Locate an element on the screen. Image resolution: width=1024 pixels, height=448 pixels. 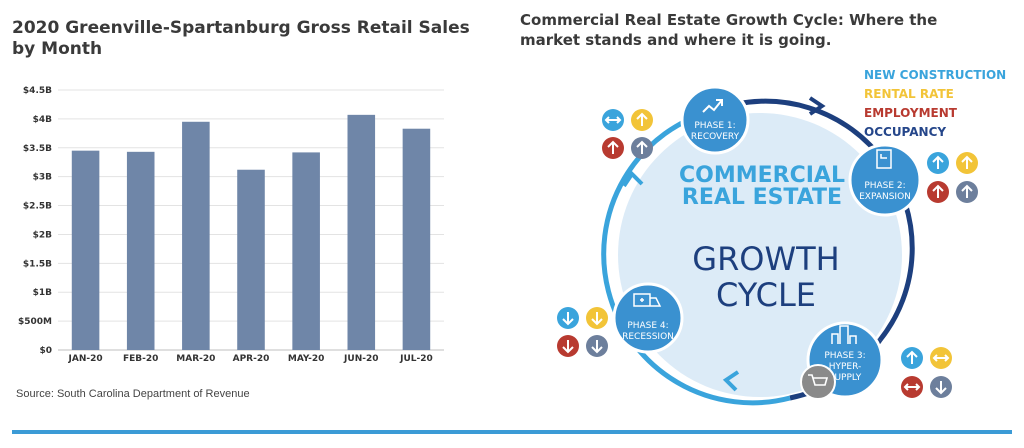
ambulance-icon is located at coordinates (647, 300).